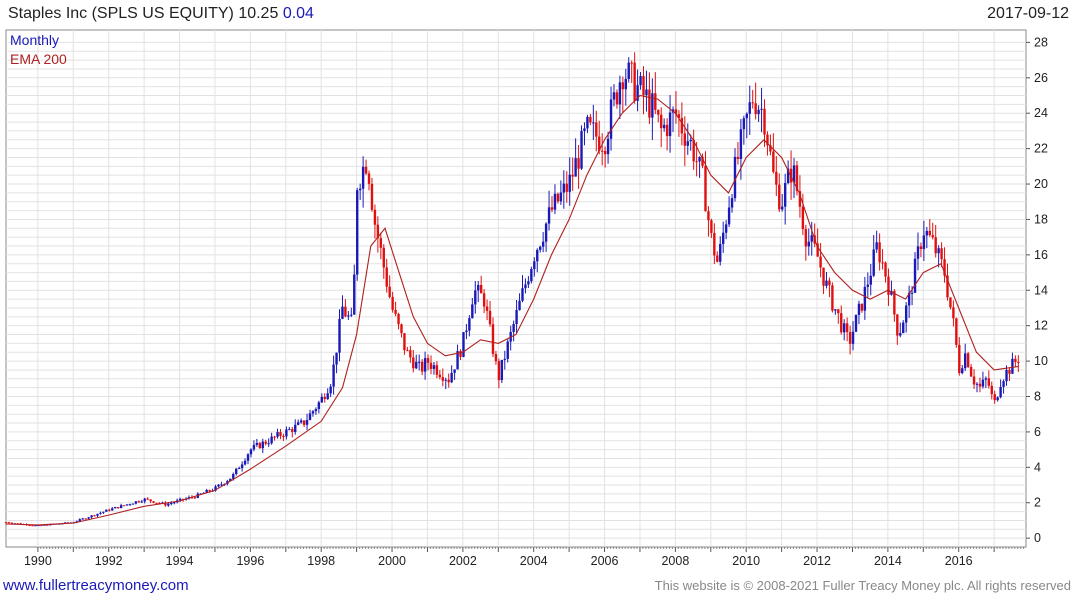 This screenshot has width=1075, height=600. Describe the element at coordinates (250, 561) in the screenshot. I see `x-tick-label: 1996` at that location.